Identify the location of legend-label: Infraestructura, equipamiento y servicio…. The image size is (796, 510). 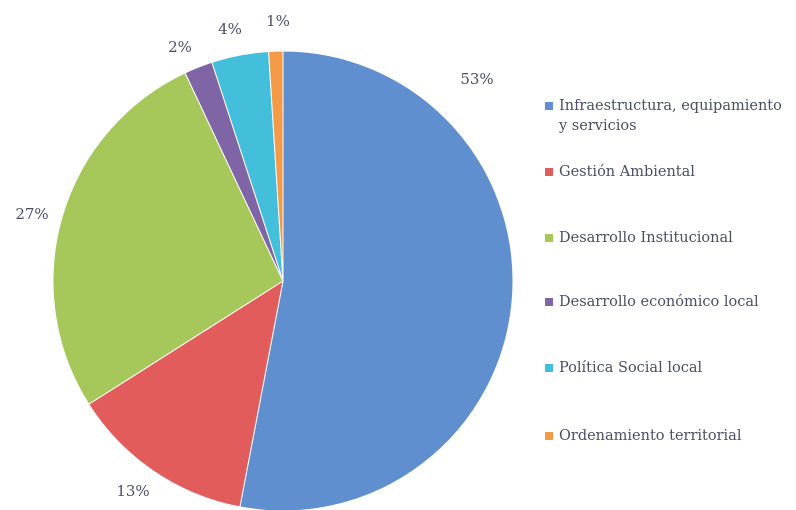
(670, 116).